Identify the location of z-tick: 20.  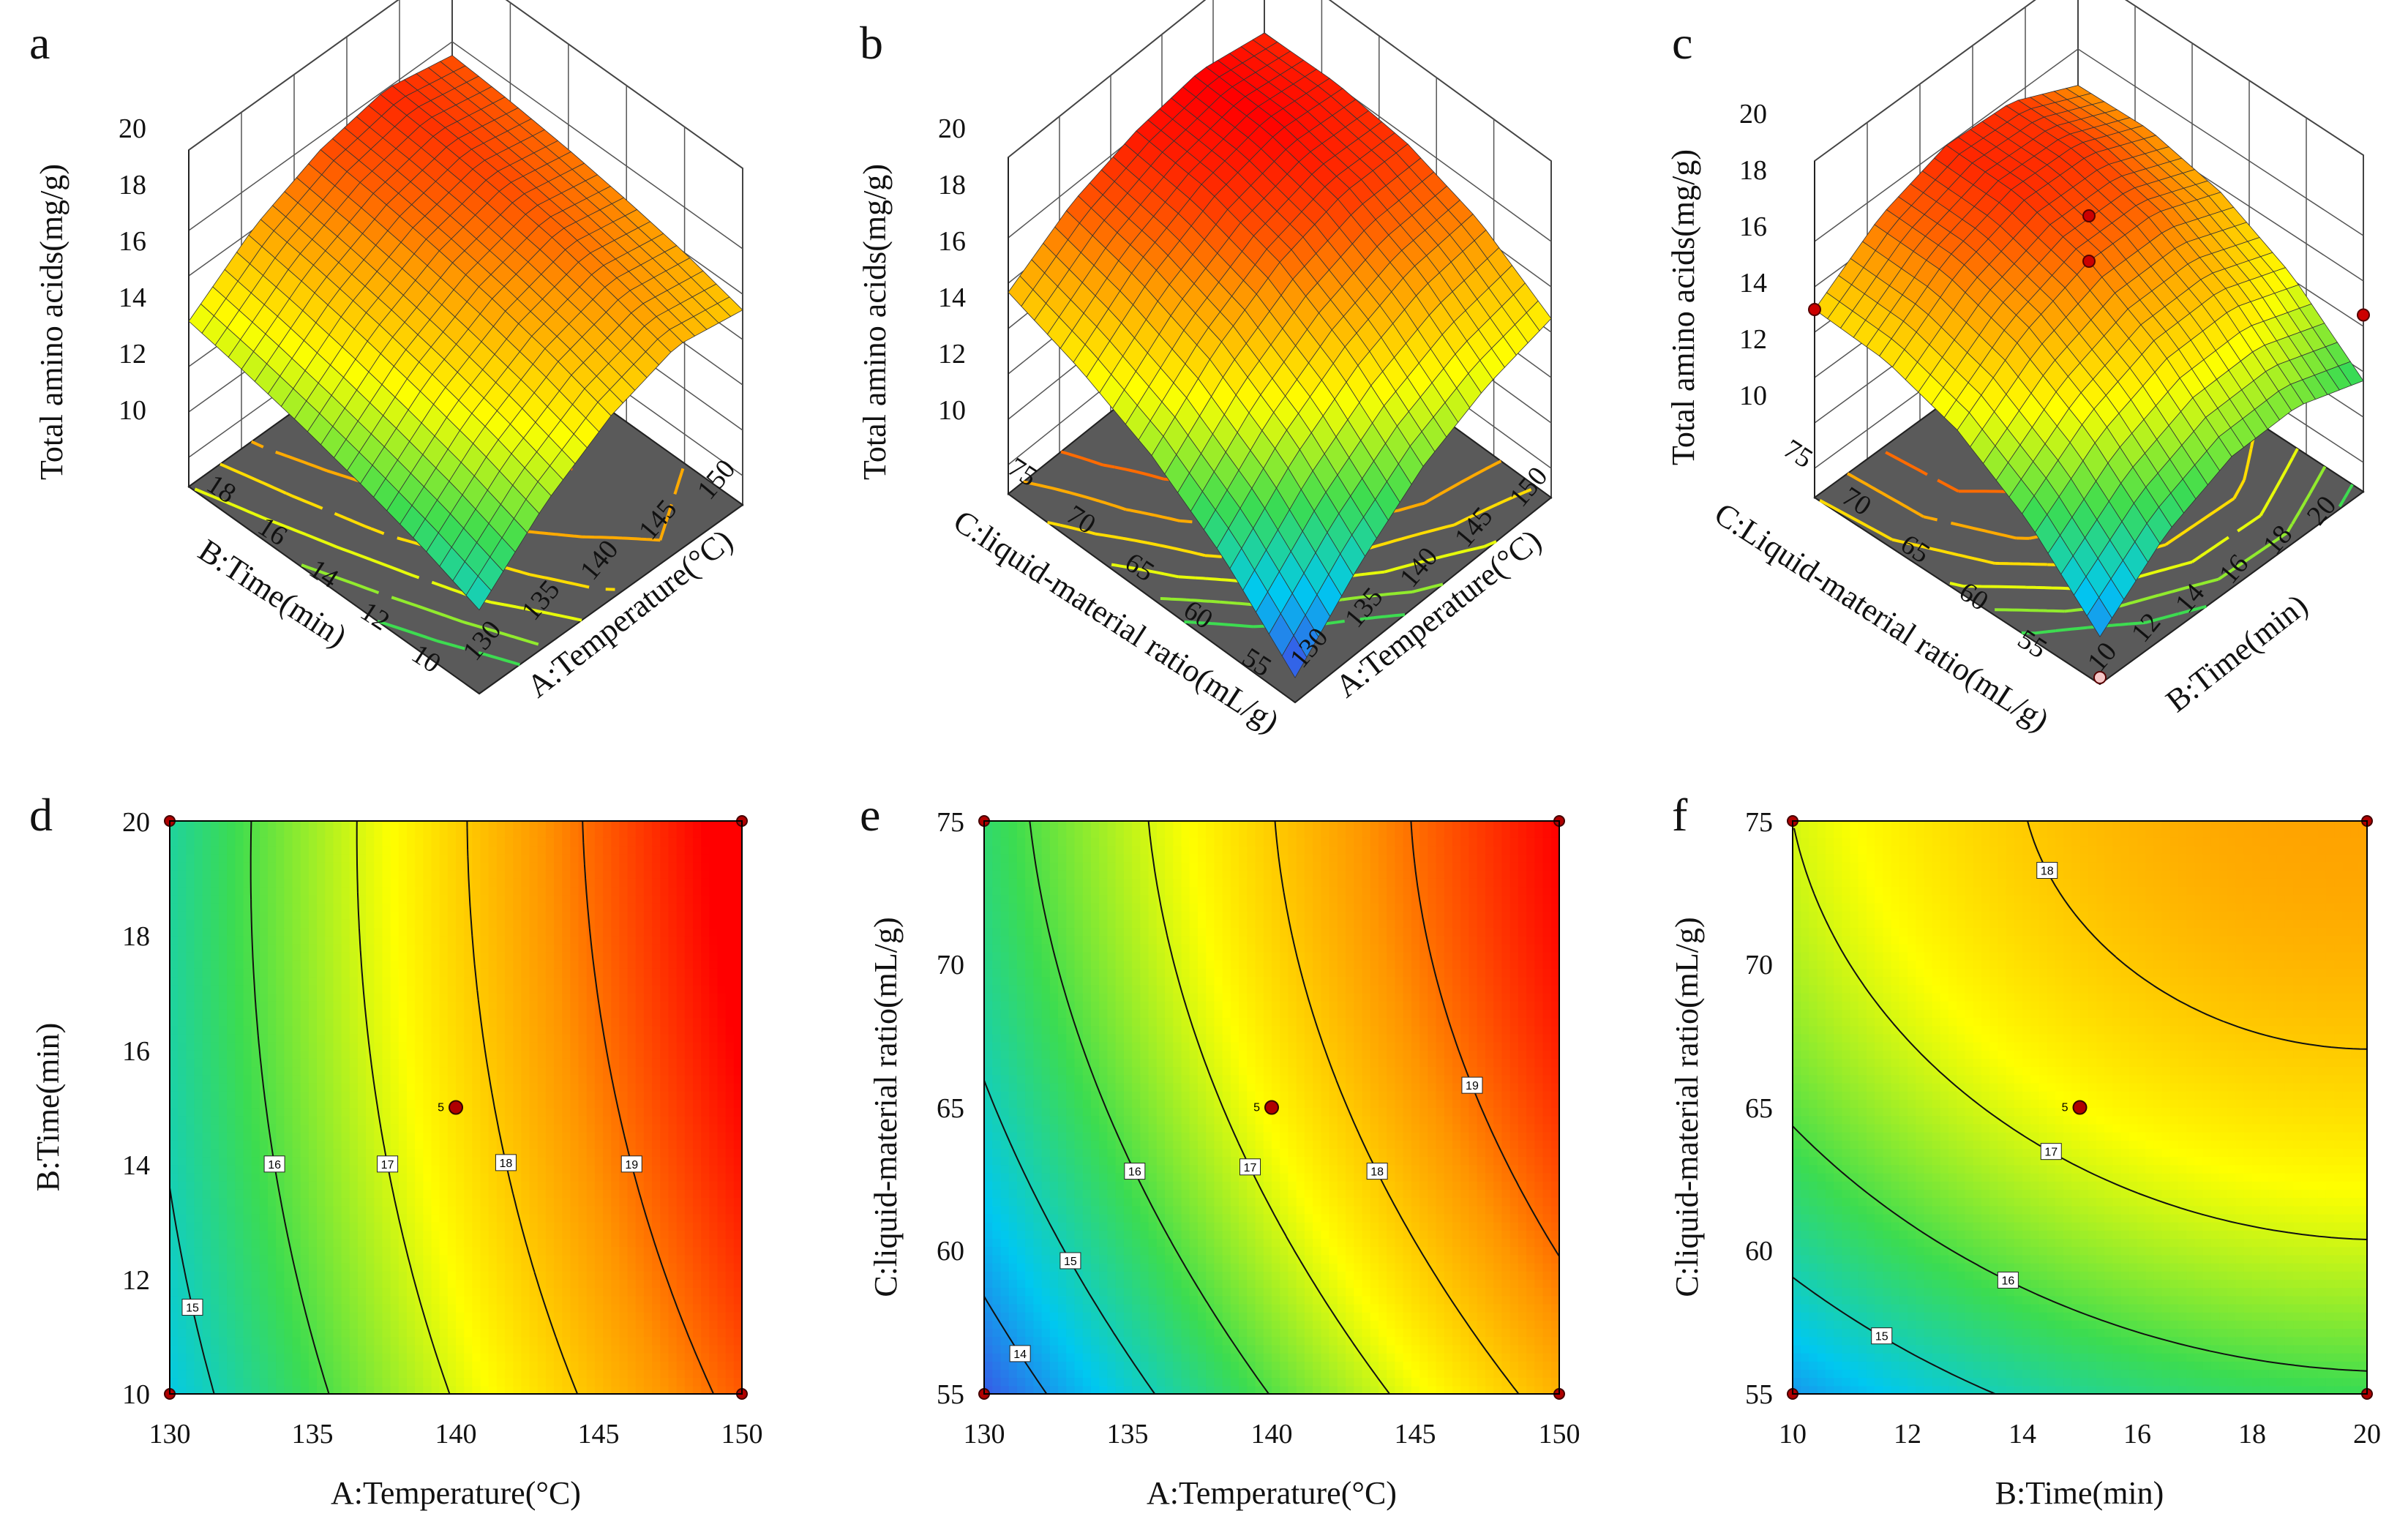
(132, 128).